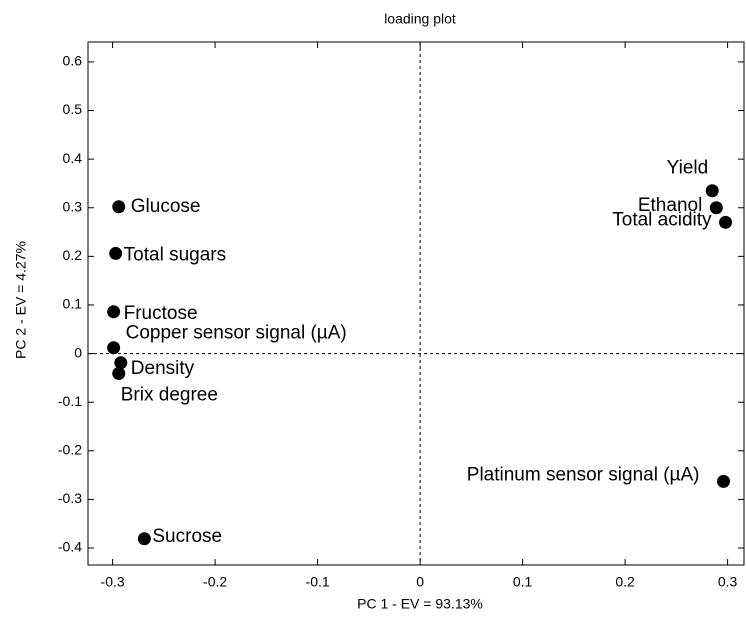 This screenshot has height=620, width=746. What do you see at coordinates (662, 219) in the screenshot?
I see `point-label: Total acidity` at bounding box center [662, 219].